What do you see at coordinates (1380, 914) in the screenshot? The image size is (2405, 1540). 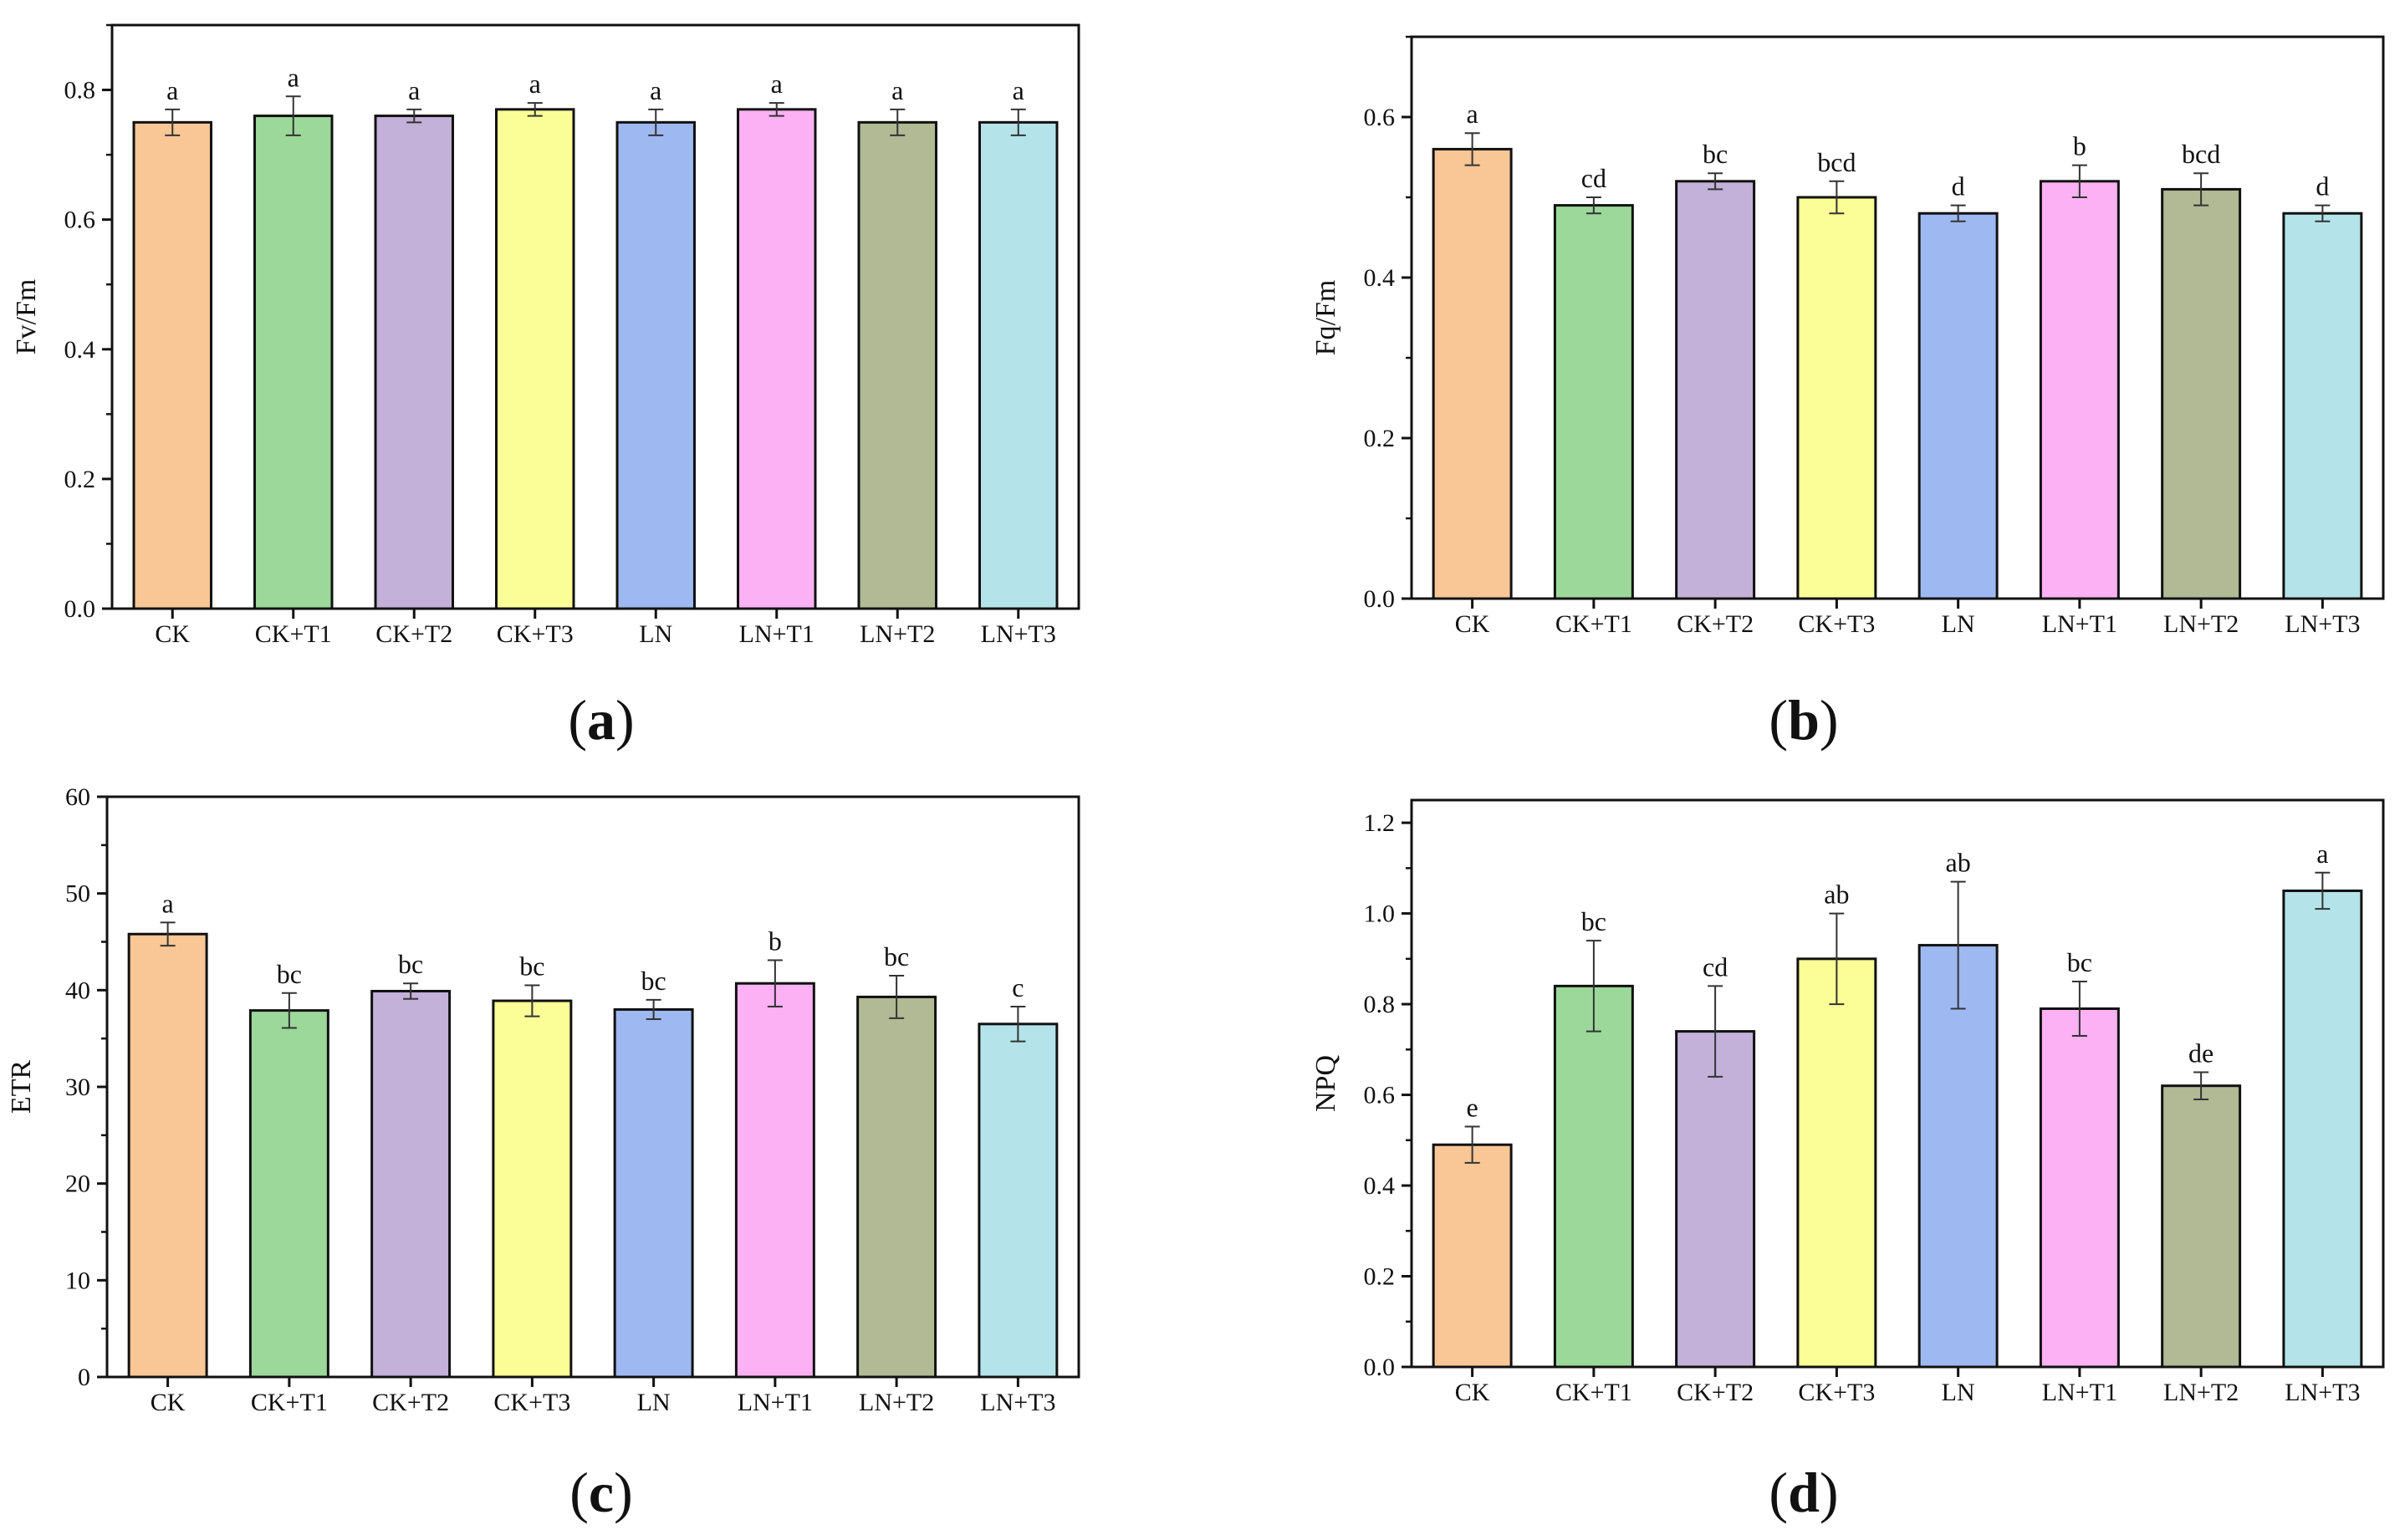 I see `y-tick-label: 1.0` at bounding box center [1380, 914].